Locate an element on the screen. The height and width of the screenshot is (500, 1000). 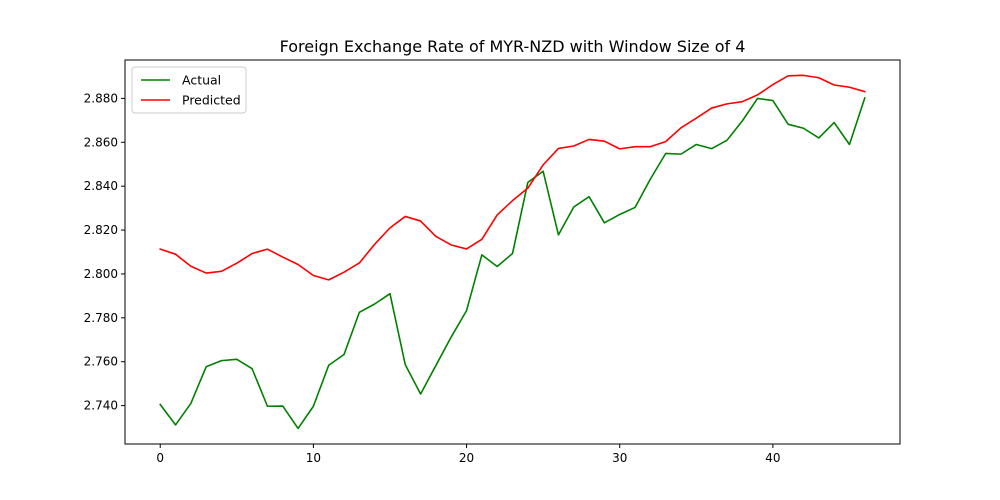
y-tick-label: 2.760 is located at coordinates (101, 362).